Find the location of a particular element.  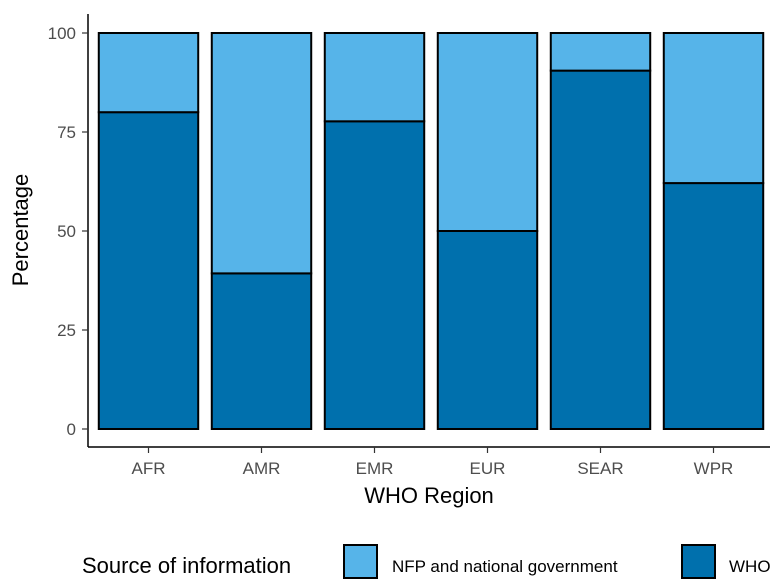

bar-eur-nfp is located at coordinates (487, 132).